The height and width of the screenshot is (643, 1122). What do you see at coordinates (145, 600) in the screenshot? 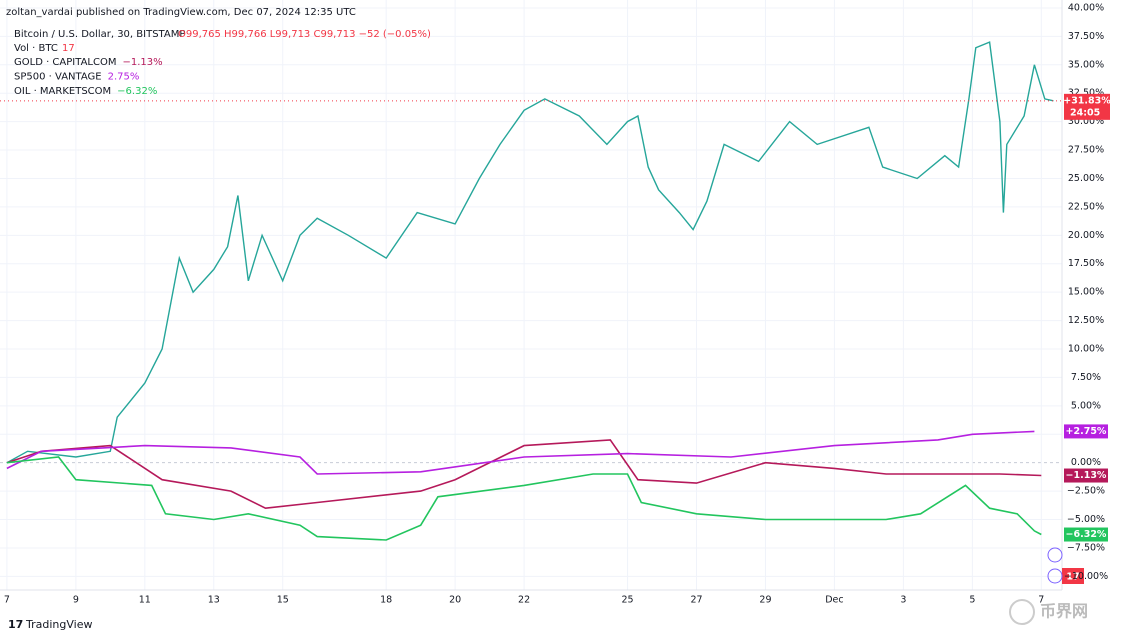
I see `x-tick-label: 11` at bounding box center [145, 600].